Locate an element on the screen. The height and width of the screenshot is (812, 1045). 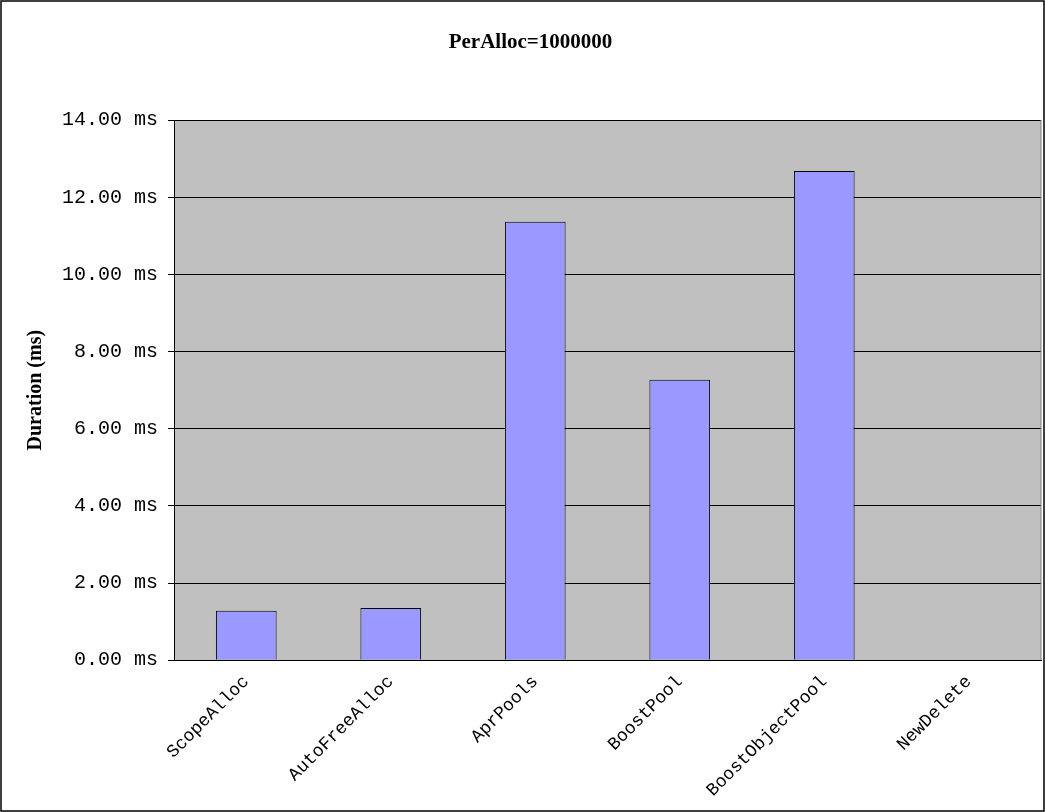
y-tick-label: 12.00 ms is located at coordinates (110, 197).